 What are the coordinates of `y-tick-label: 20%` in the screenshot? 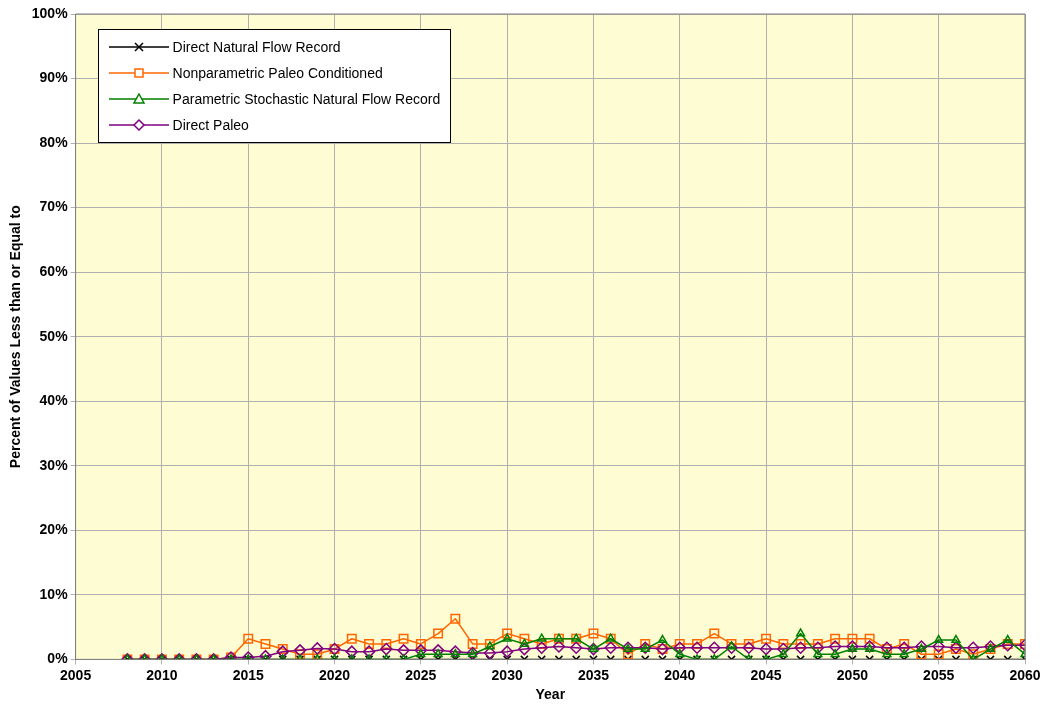 It's located at (54, 529).